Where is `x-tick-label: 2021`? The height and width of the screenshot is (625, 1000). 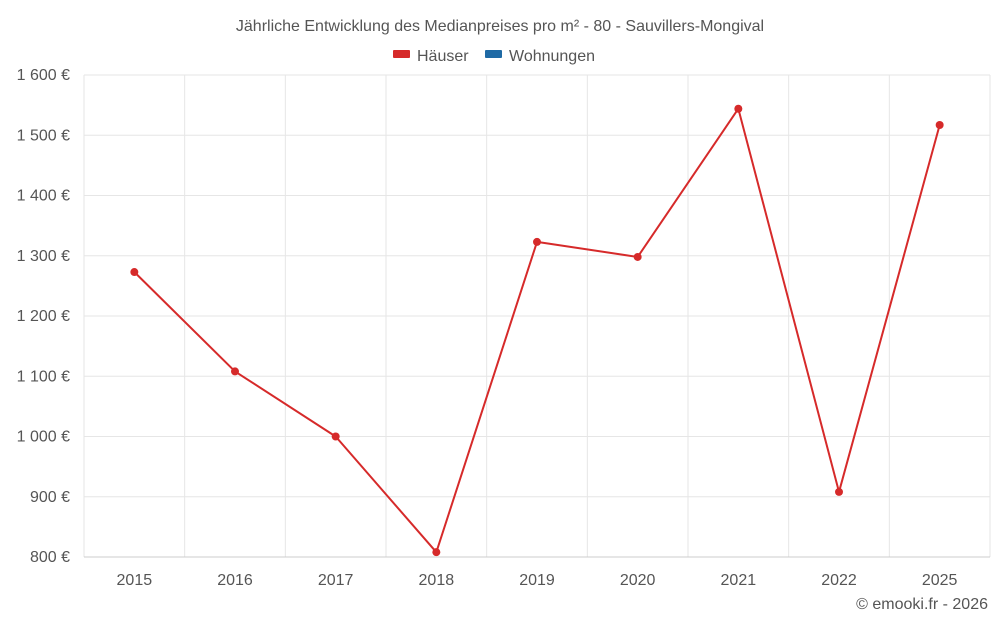 x-tick-label: 2021 is located at coordinates (739, 580).